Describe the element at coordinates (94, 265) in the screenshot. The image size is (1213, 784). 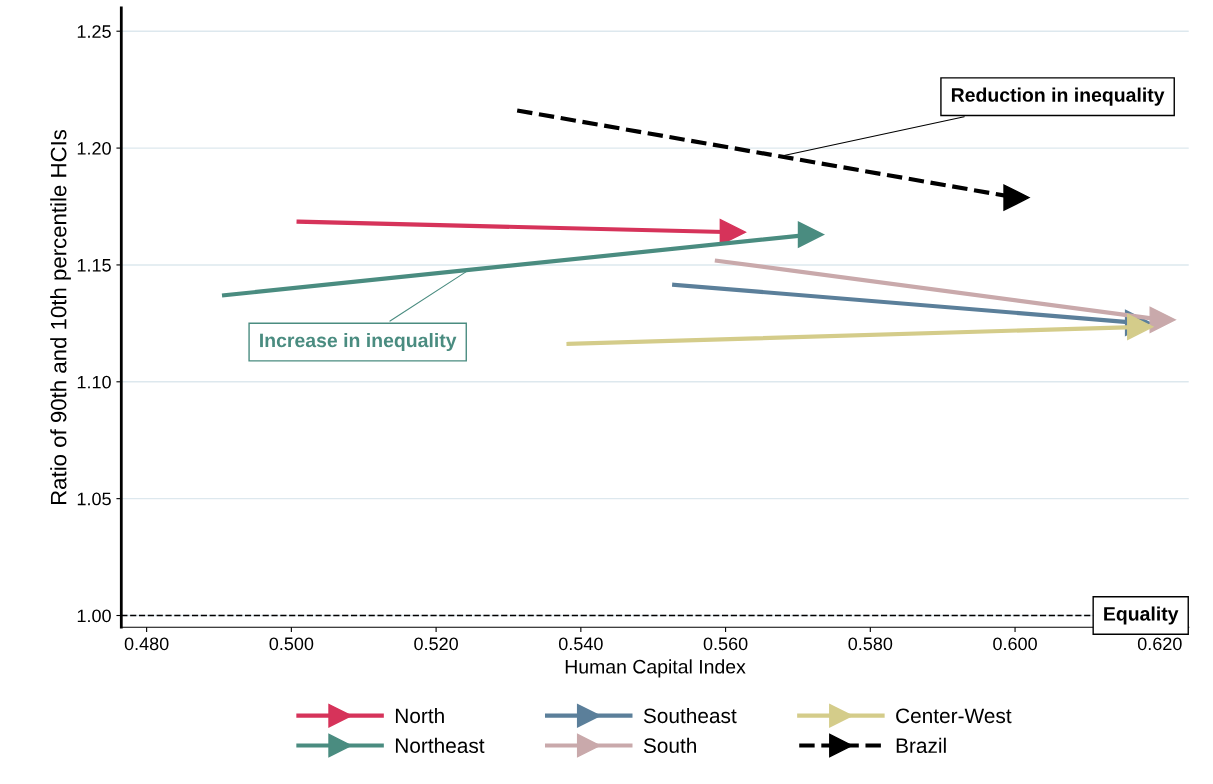
I see `y-tick-label: 1.15` at that location.